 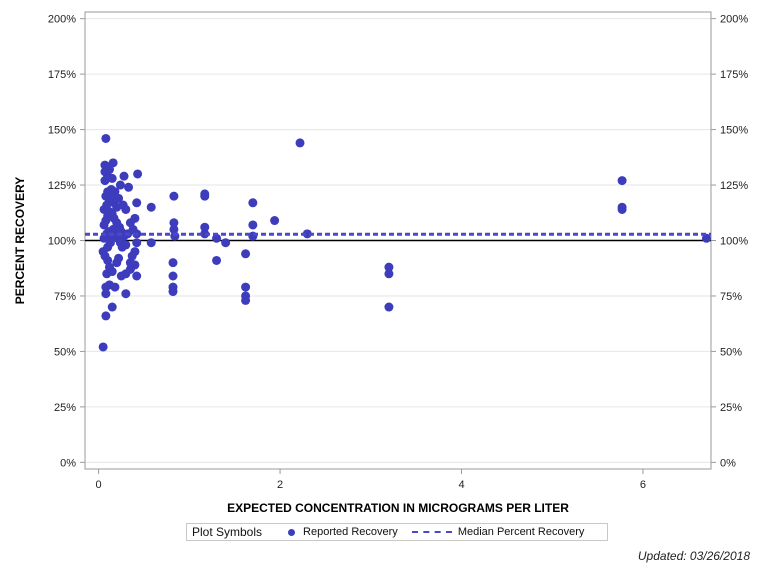 I want to click on y-axis-title: PERCENT RECOVERY, so click(x=20, y=241).